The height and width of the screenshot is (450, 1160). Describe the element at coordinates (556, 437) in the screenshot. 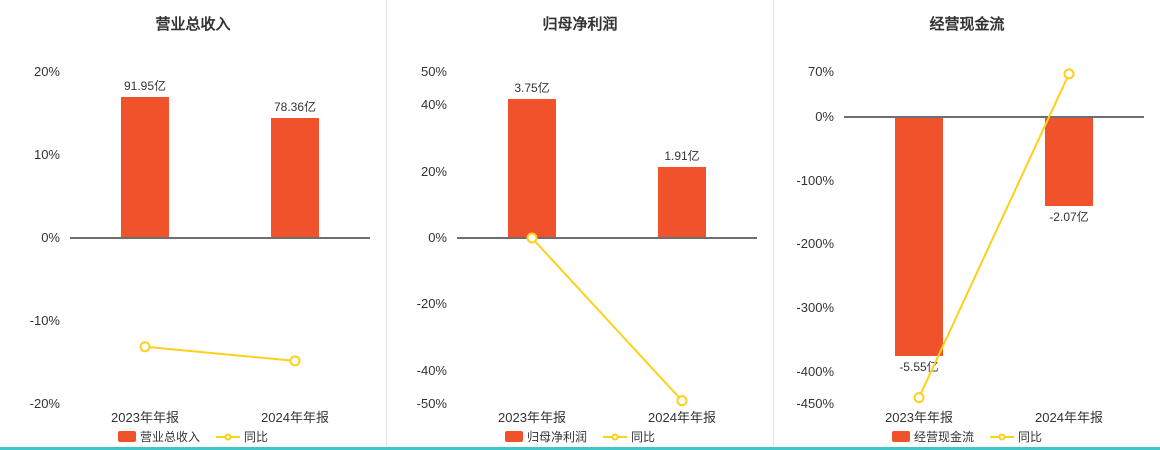

I see `legend-label: 归母净利润` at that location.